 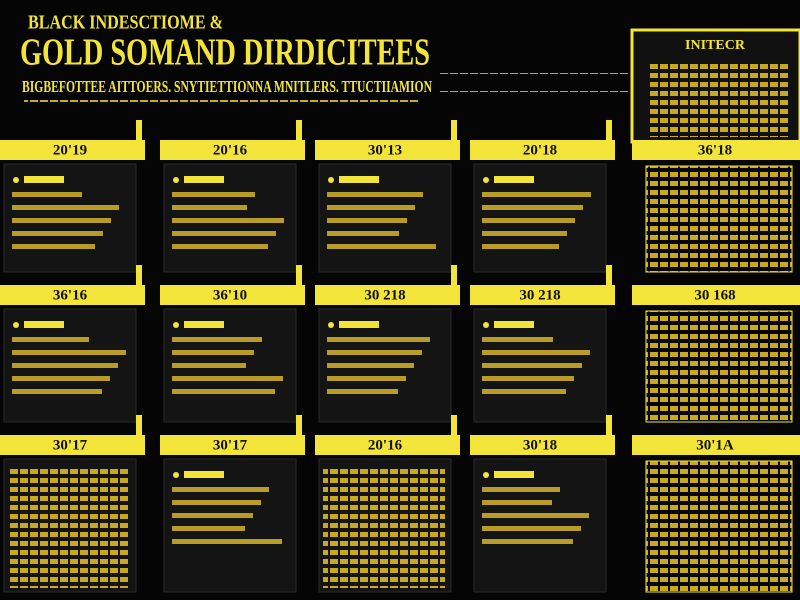 What do you see at coordinates (718, 99) in the screenshot?
I see `side-header-grid` at bounding box center [718, 99].